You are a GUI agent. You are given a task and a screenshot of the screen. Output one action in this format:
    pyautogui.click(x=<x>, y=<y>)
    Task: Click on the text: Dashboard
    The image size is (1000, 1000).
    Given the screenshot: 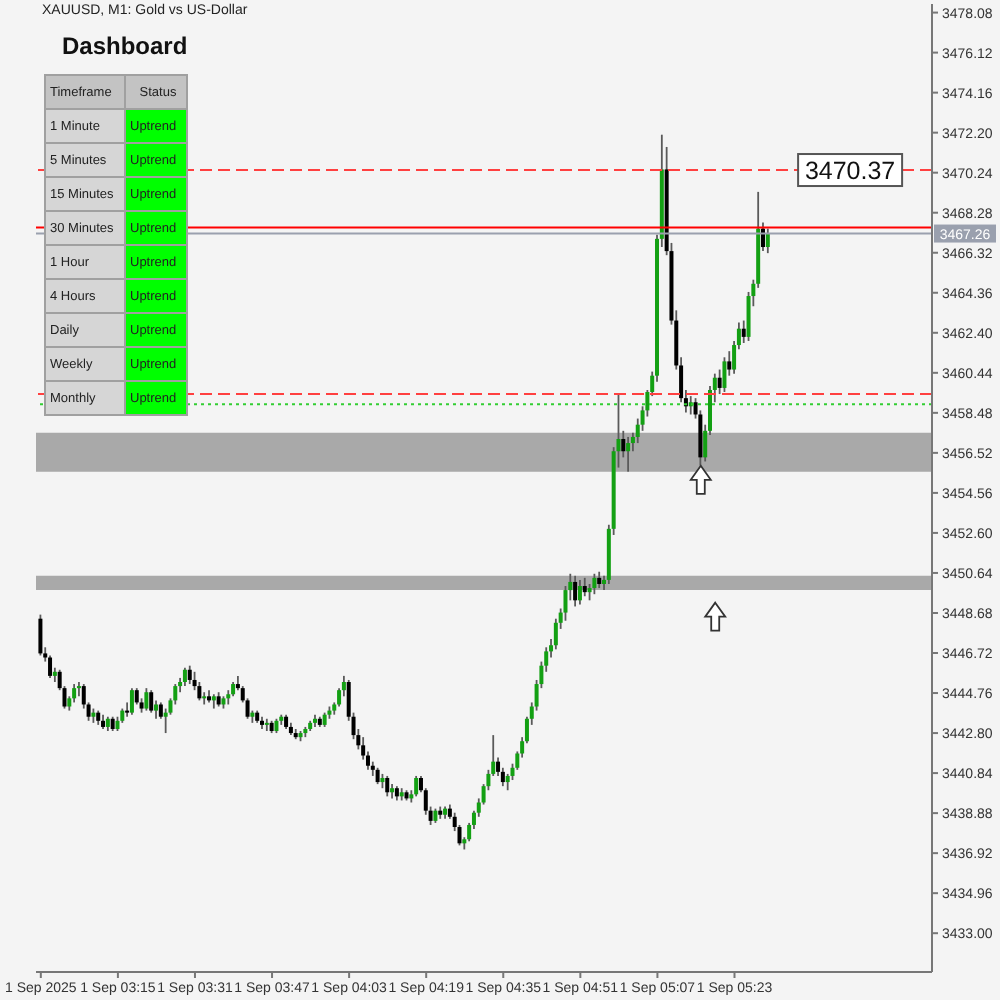 What is the action you would take?
    pyautogui.click(x=125, y=46)
    